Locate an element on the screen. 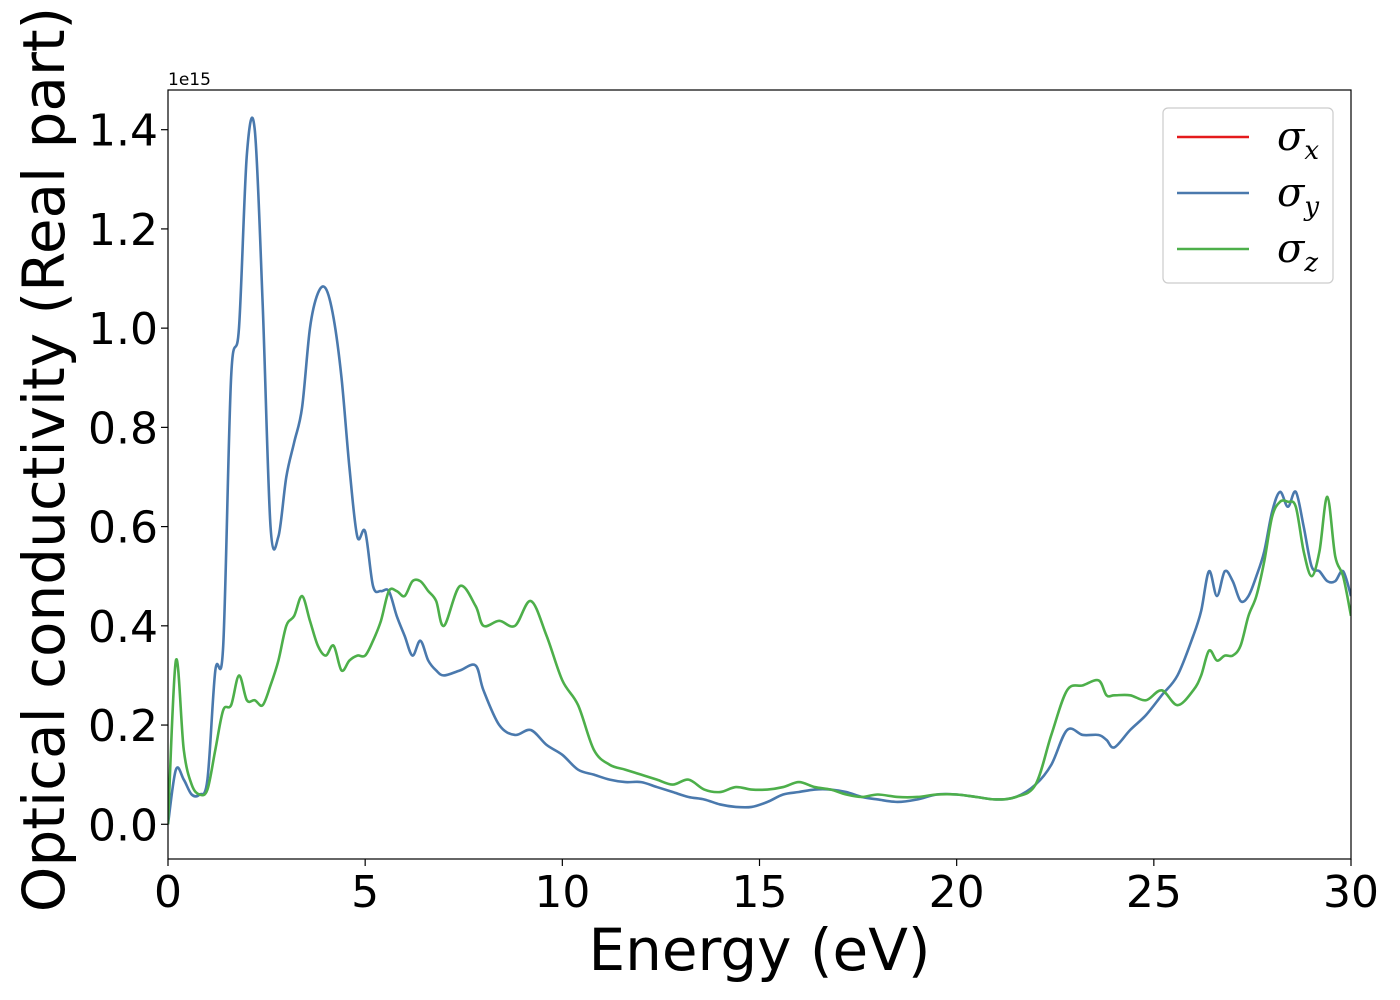 This screenshot has height=1000, width=1400. y-tick-label: 0.4 is located at coordinates (123, 627).